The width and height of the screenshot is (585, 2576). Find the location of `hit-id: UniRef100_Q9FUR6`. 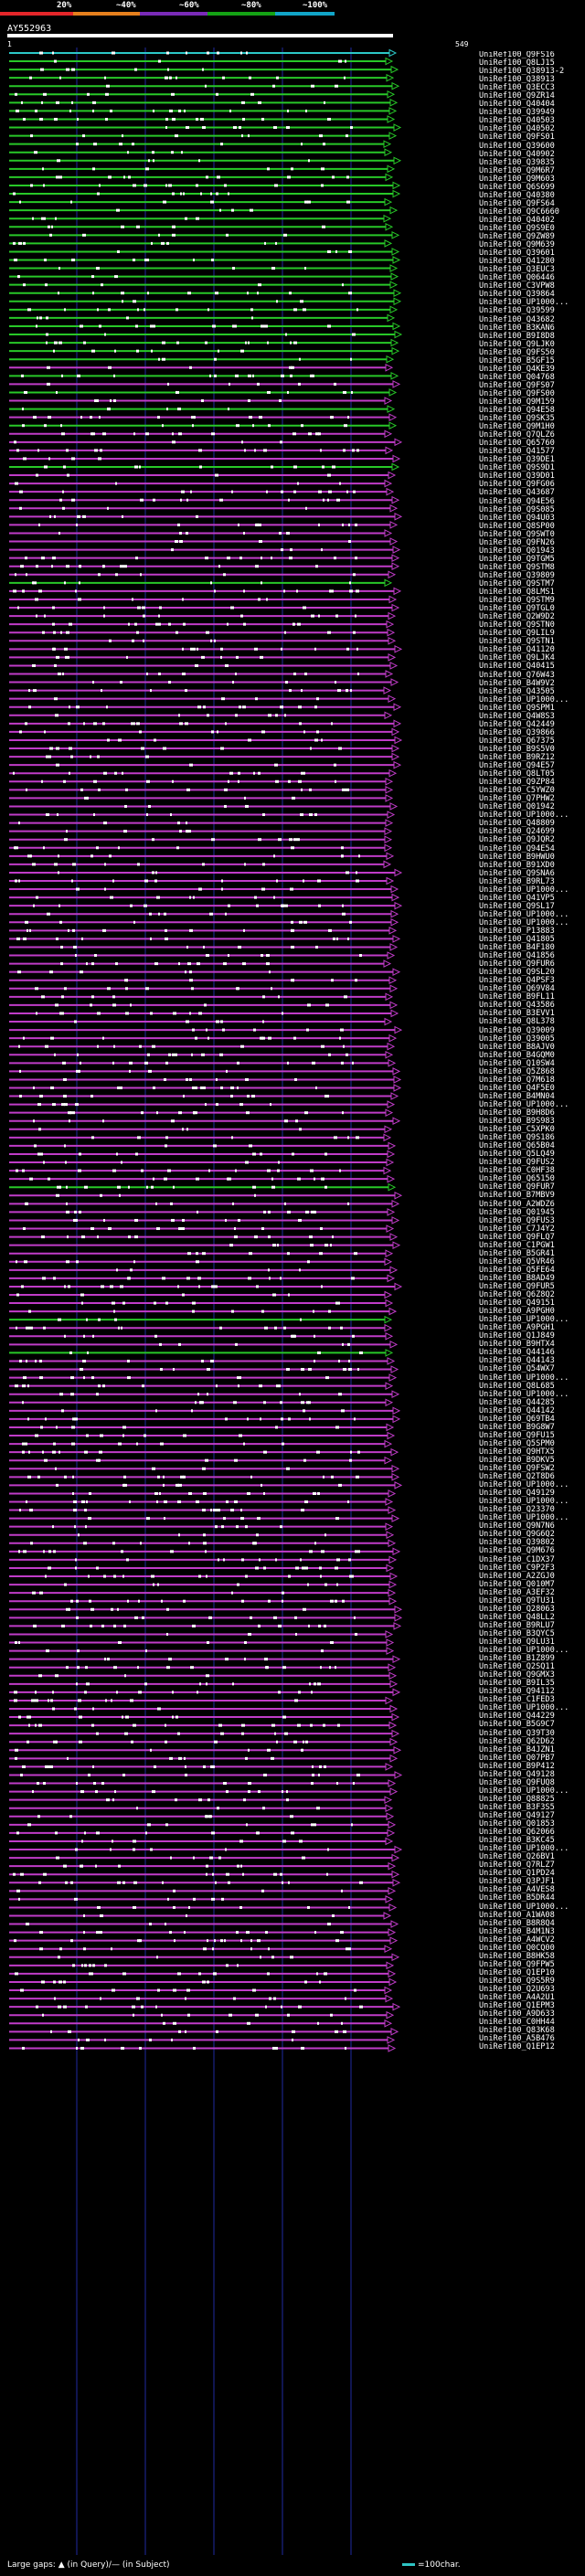

hit-id: UniRef100_Q9FUR6 is located at coordinates (517, 964).